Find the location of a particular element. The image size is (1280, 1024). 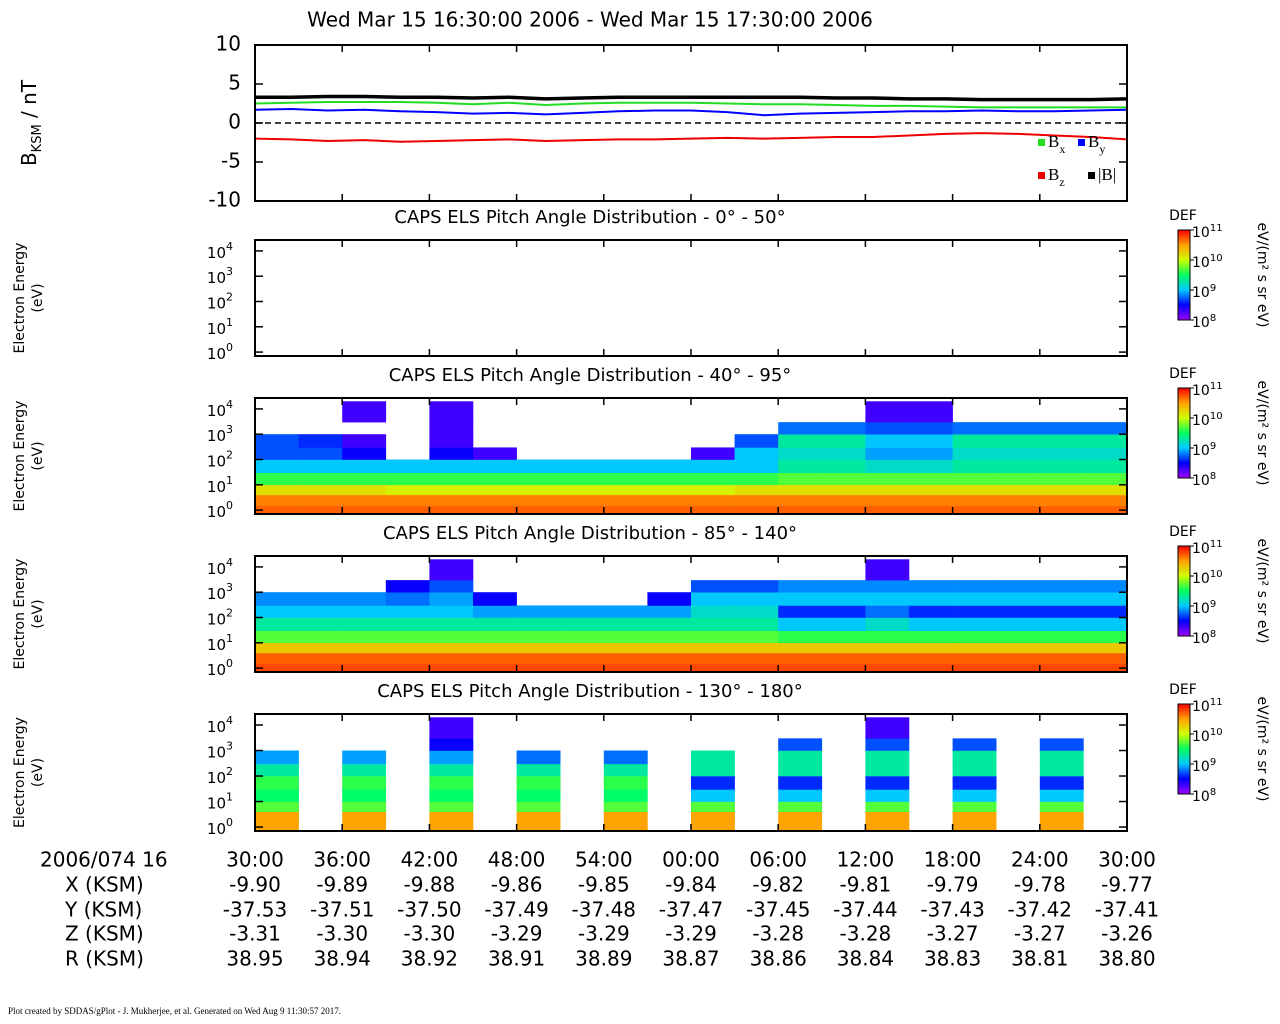

colorbar-tick-label: 109 is located at coordinates (1204, 450).